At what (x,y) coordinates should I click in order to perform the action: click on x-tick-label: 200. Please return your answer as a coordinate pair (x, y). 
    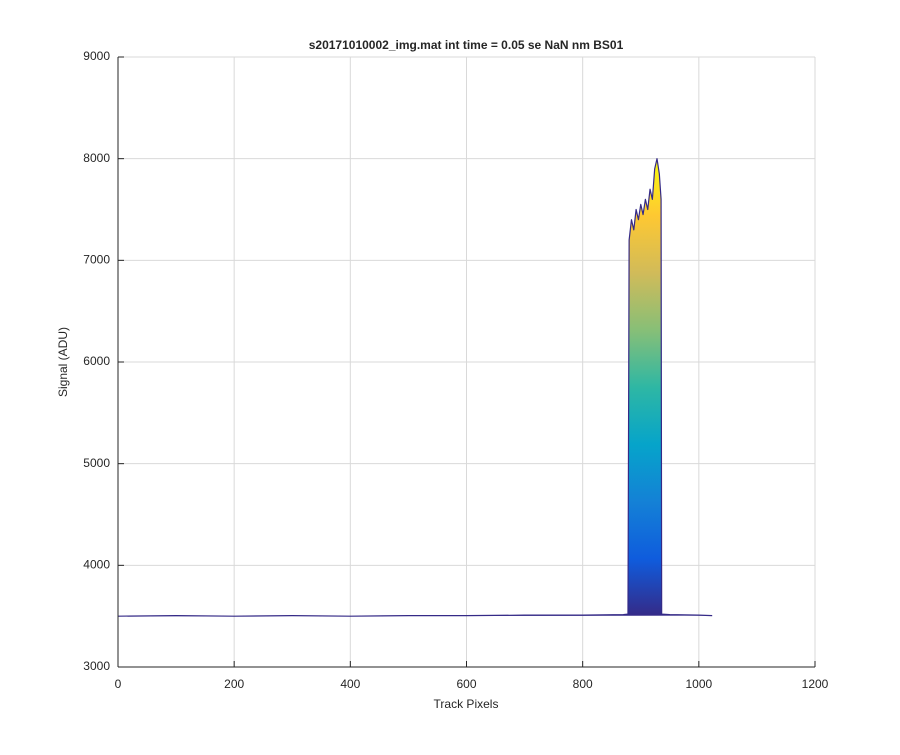
    Looking at the image, I should click on (234, 684).